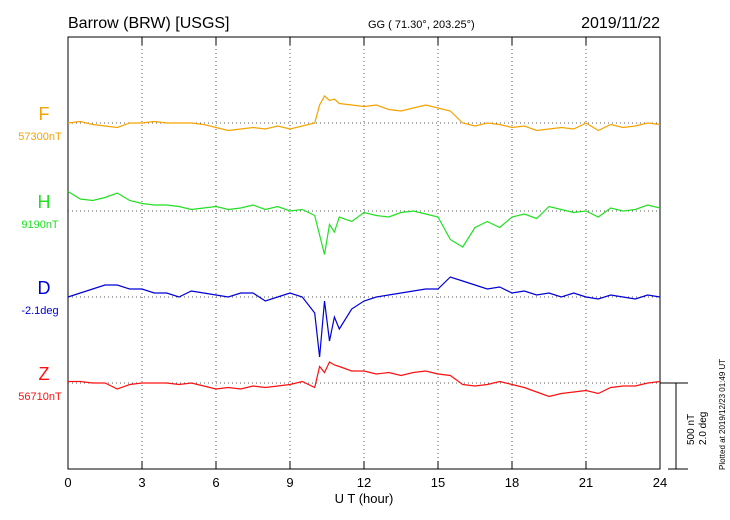 This screenshot has width=730, height=520. What do you see at coordinates (141, 482) in the screenshot?
I see `x-tick-label: 3` at bounding box center [141, 482].